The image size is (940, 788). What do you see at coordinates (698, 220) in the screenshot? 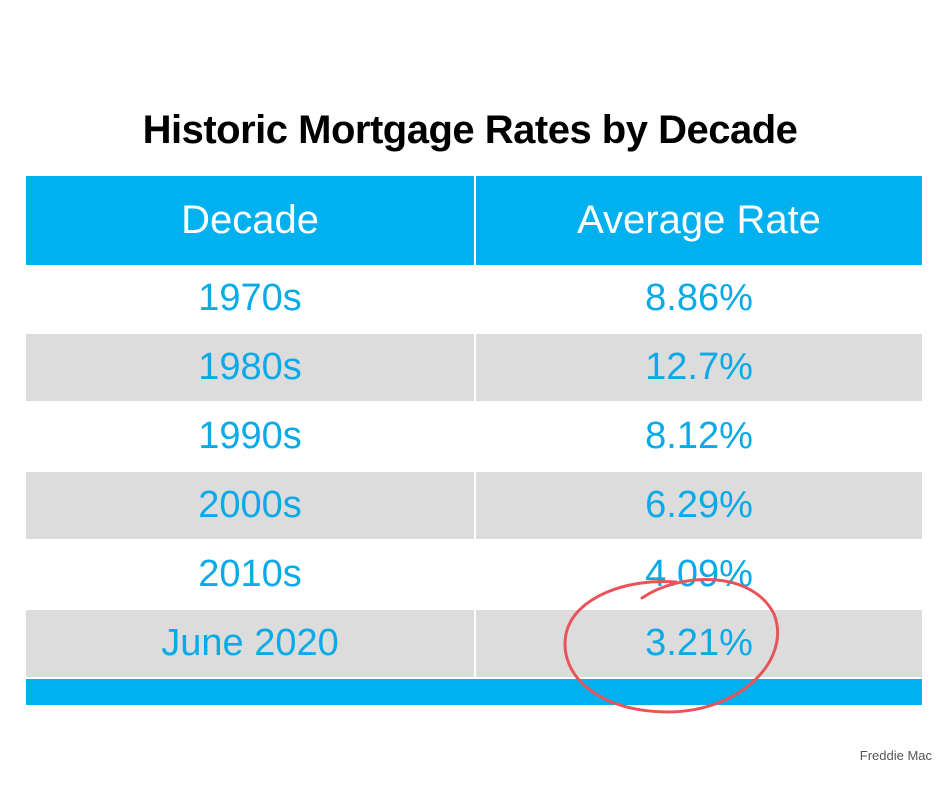
I see `header-average-rate: Average Rate` at bounding box center [698, 220].